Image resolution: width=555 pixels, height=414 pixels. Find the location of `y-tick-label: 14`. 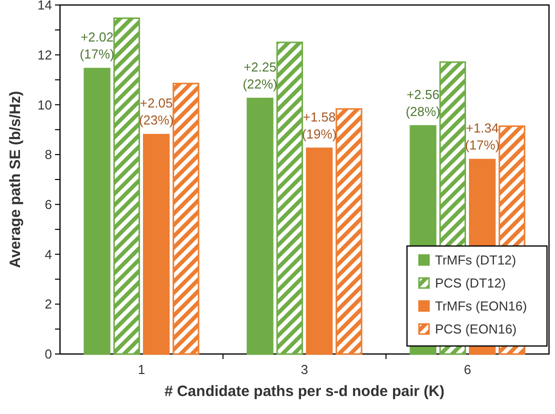

y-tick-label: 14 is located at coordinates (45, 6).